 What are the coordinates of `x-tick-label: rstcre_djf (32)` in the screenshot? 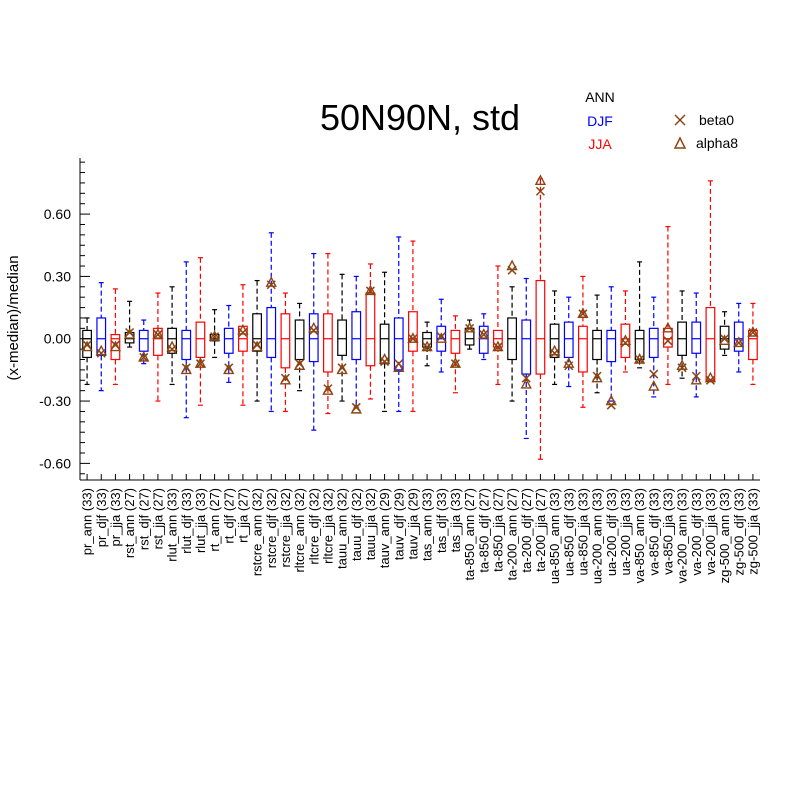 It's located at (271, 528).